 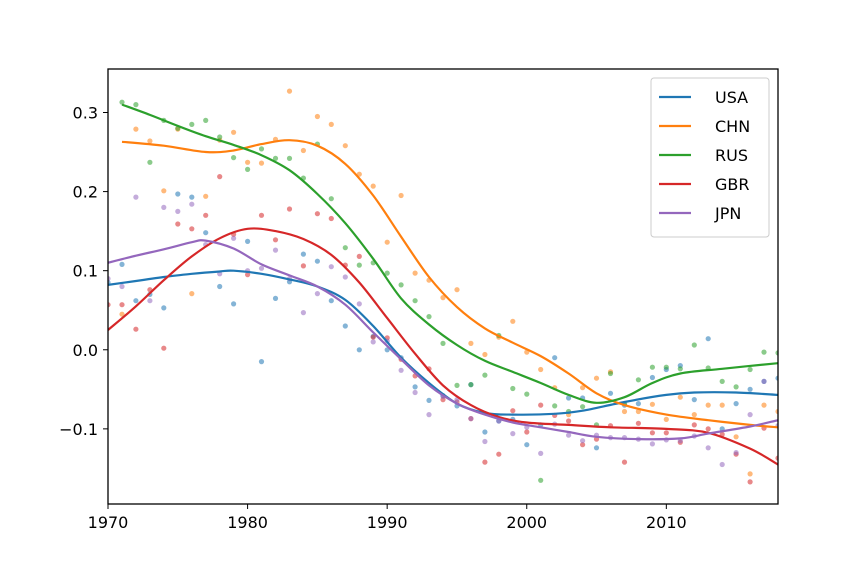 I want to click on x-axis: 1970 1980 1990 2000 2010, so click(x=387, y=518).